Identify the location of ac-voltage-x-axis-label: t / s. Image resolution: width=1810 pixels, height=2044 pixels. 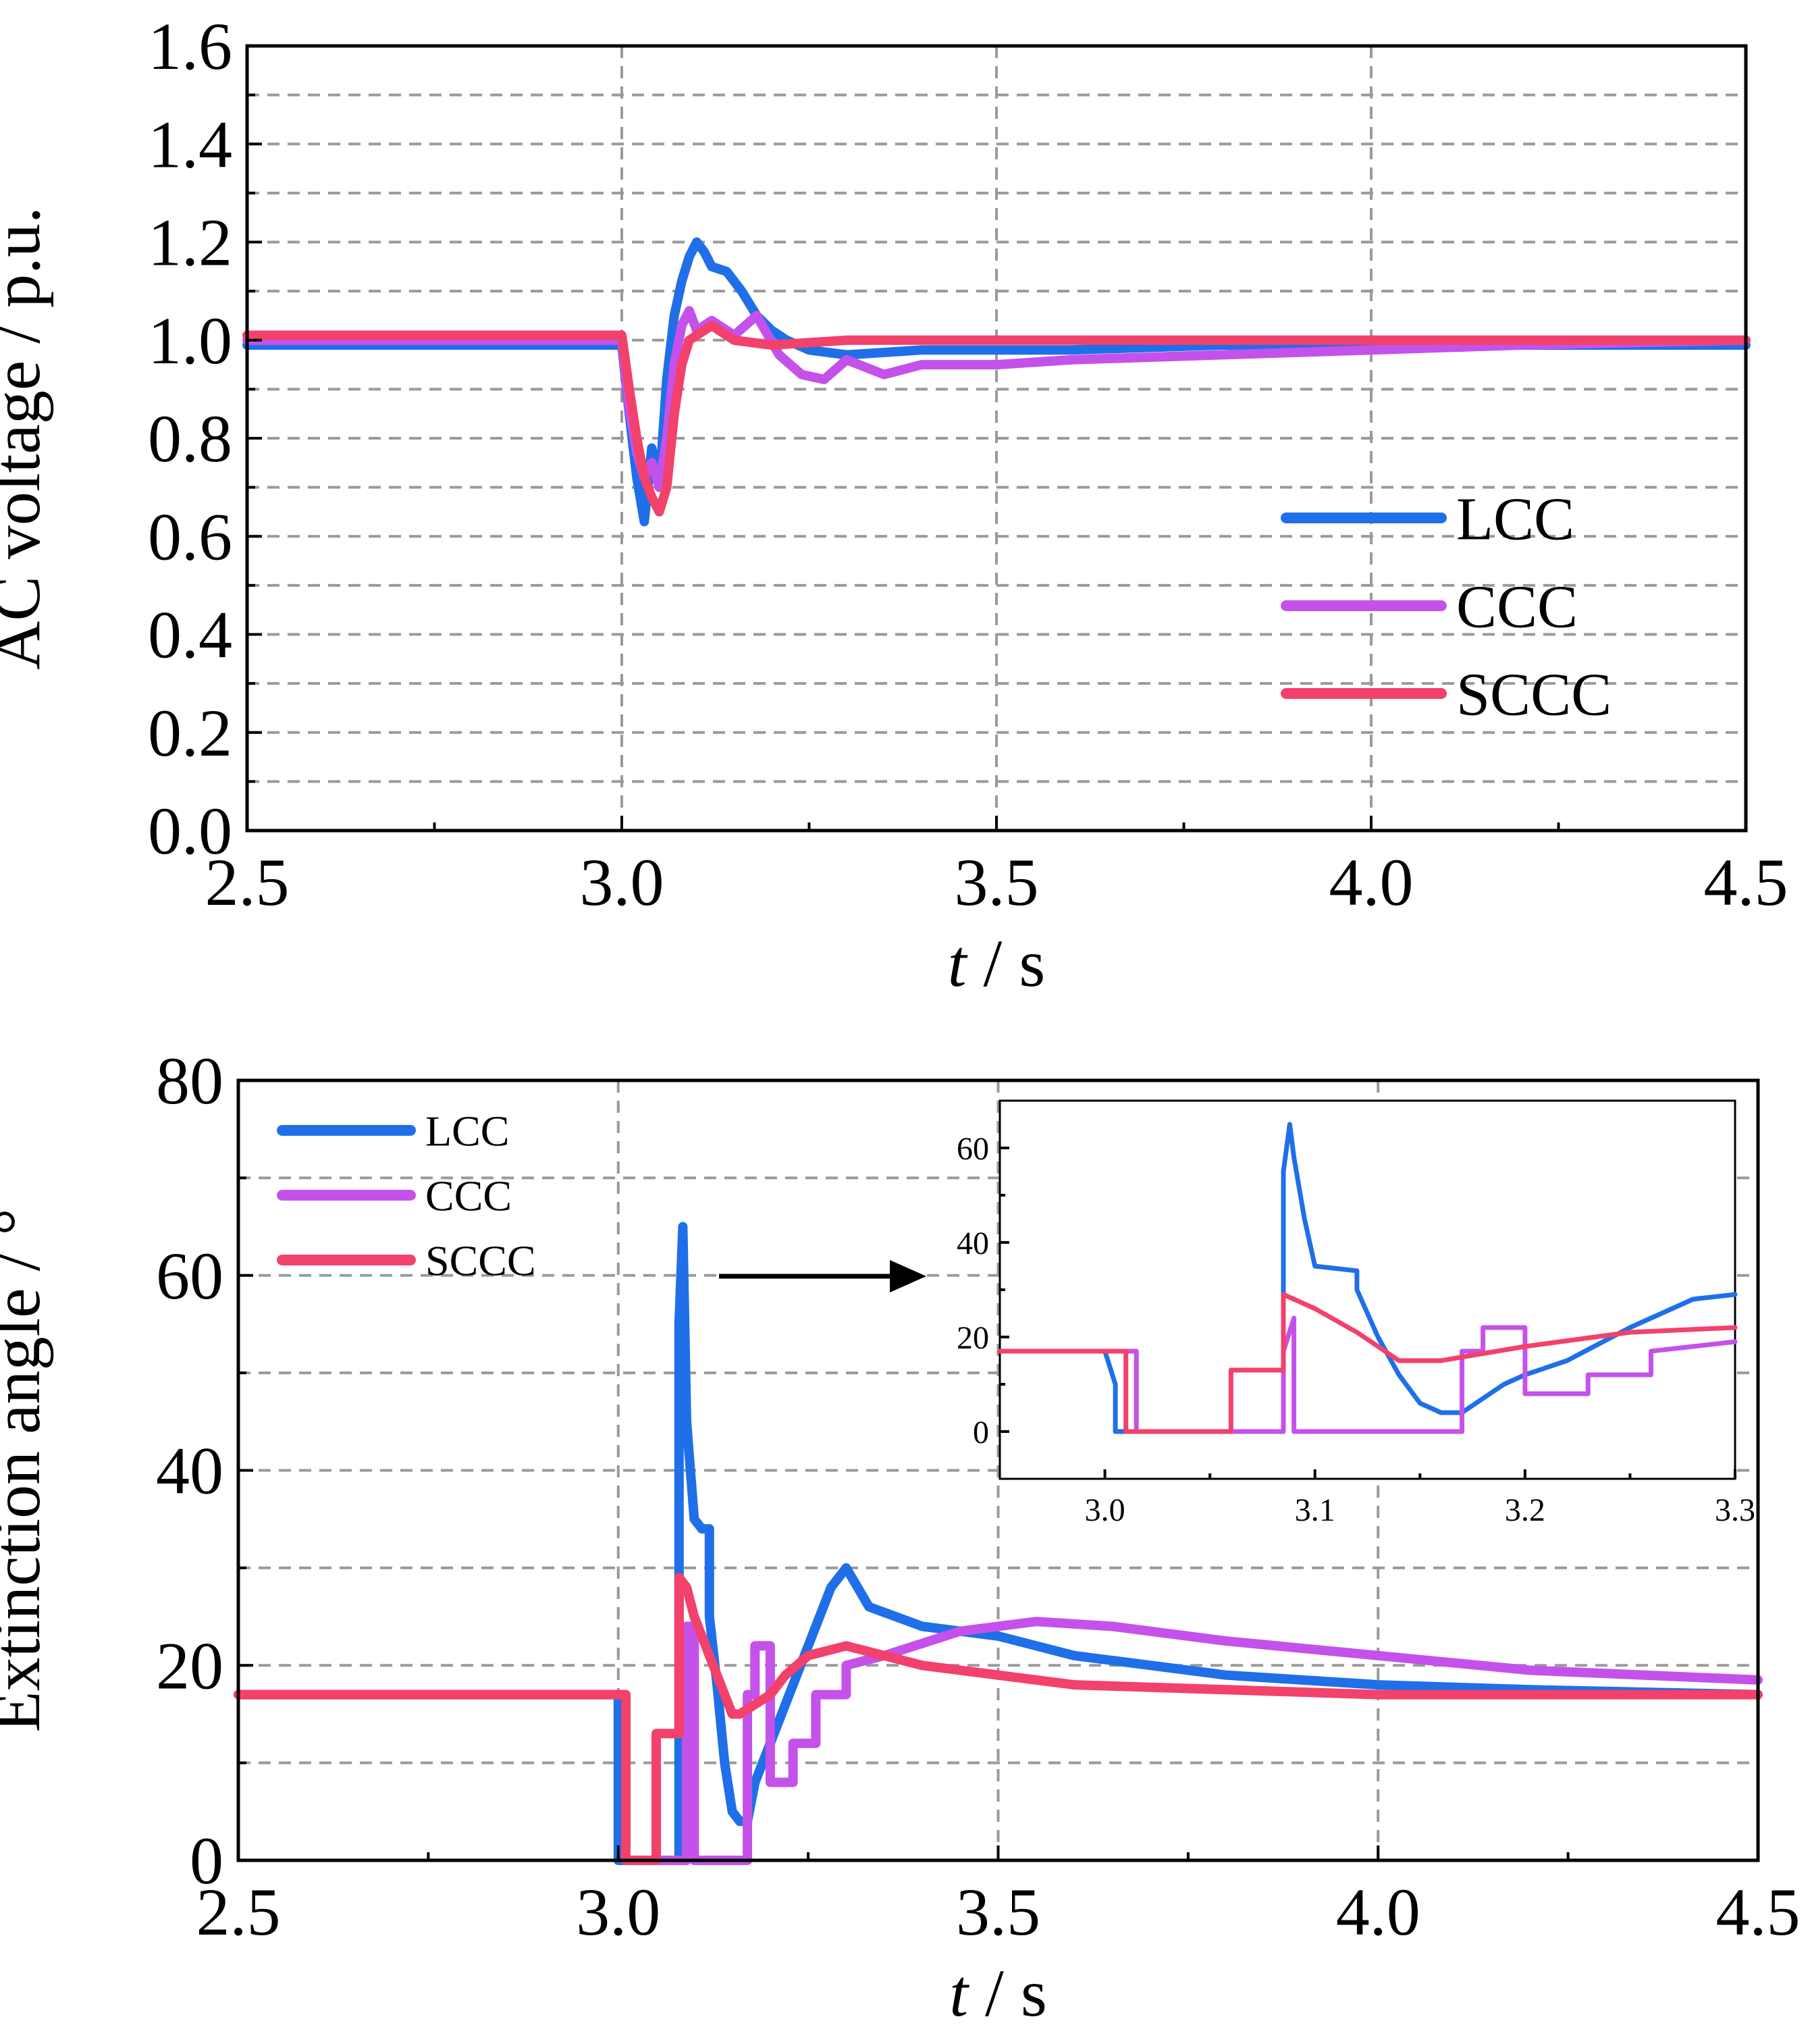
(997, 964).